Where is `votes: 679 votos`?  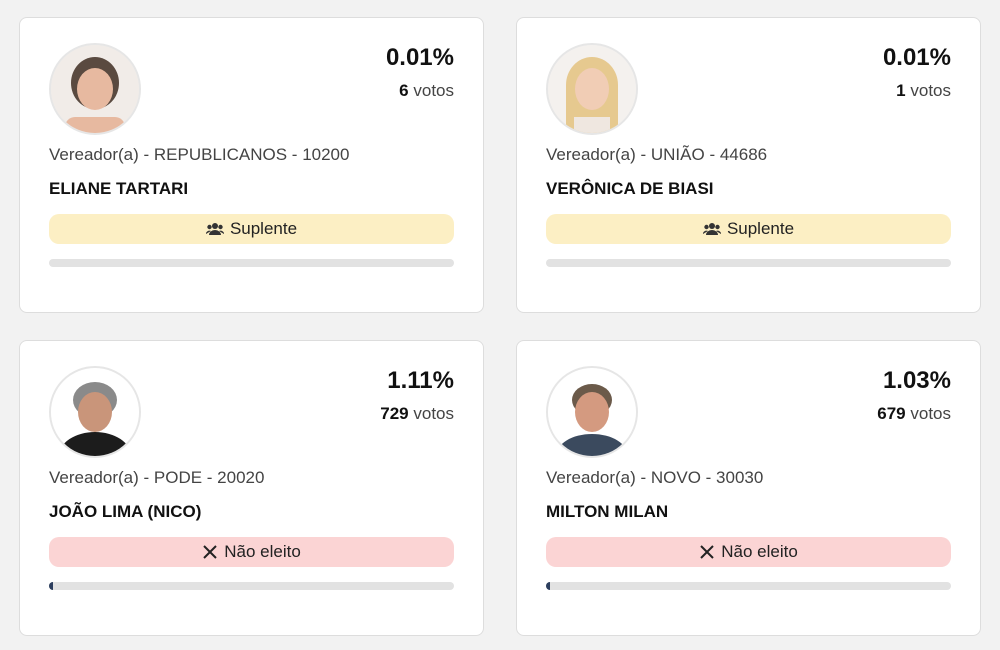 votes: 679 votos is located at coordinates (914, 414).